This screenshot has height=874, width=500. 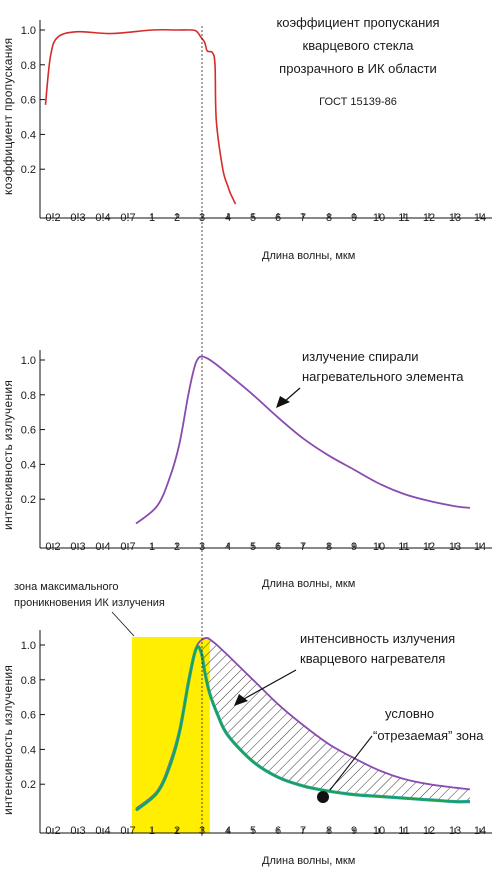 What do you see at coordinates (357, 22) in the screenshot?
I see `annotation-transmission-1: коэффициент пропускания` at bounding box center [357, 22].